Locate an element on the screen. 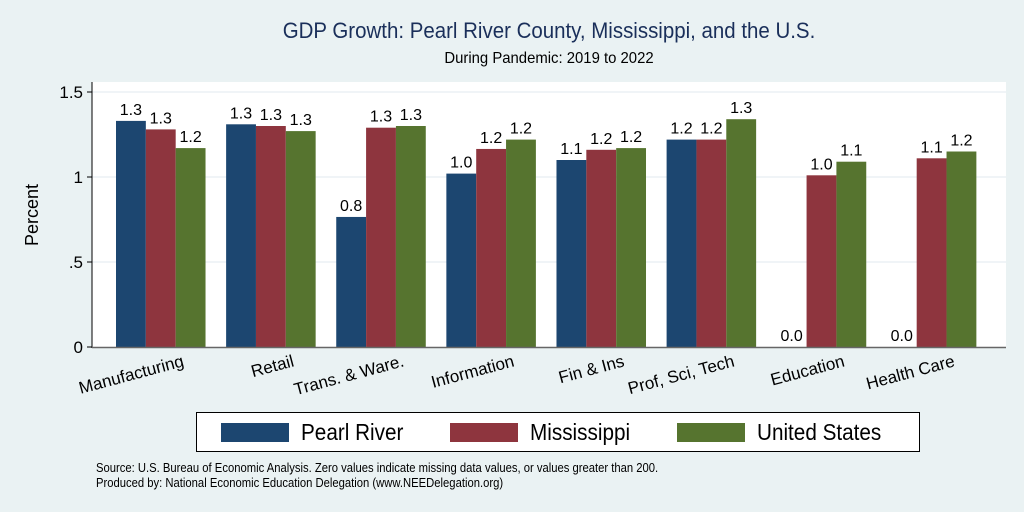  x-tick-label: Education is located at coordinates (808, 371).